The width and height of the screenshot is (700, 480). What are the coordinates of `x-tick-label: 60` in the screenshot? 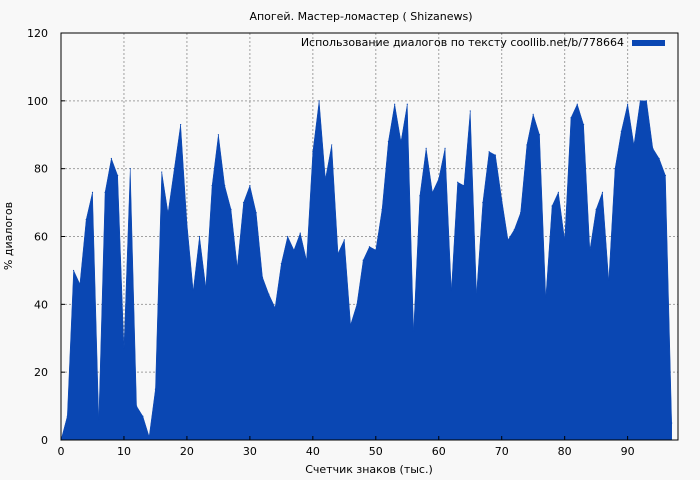 It's located at (439, 451).